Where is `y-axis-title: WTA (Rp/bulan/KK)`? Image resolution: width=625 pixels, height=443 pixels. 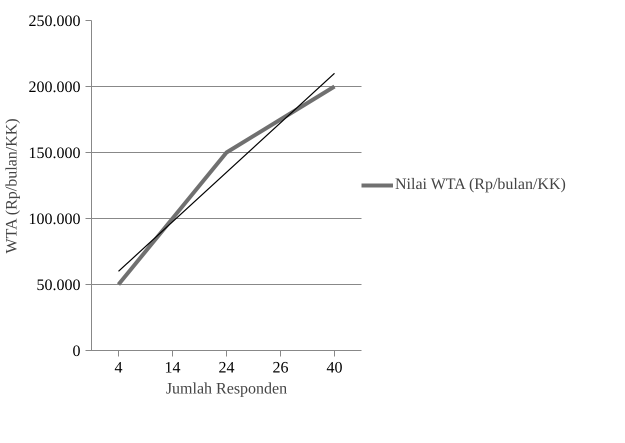
y-axis-title: WTA (Rp/bulan/KK) is located at coordinates (12, 186).